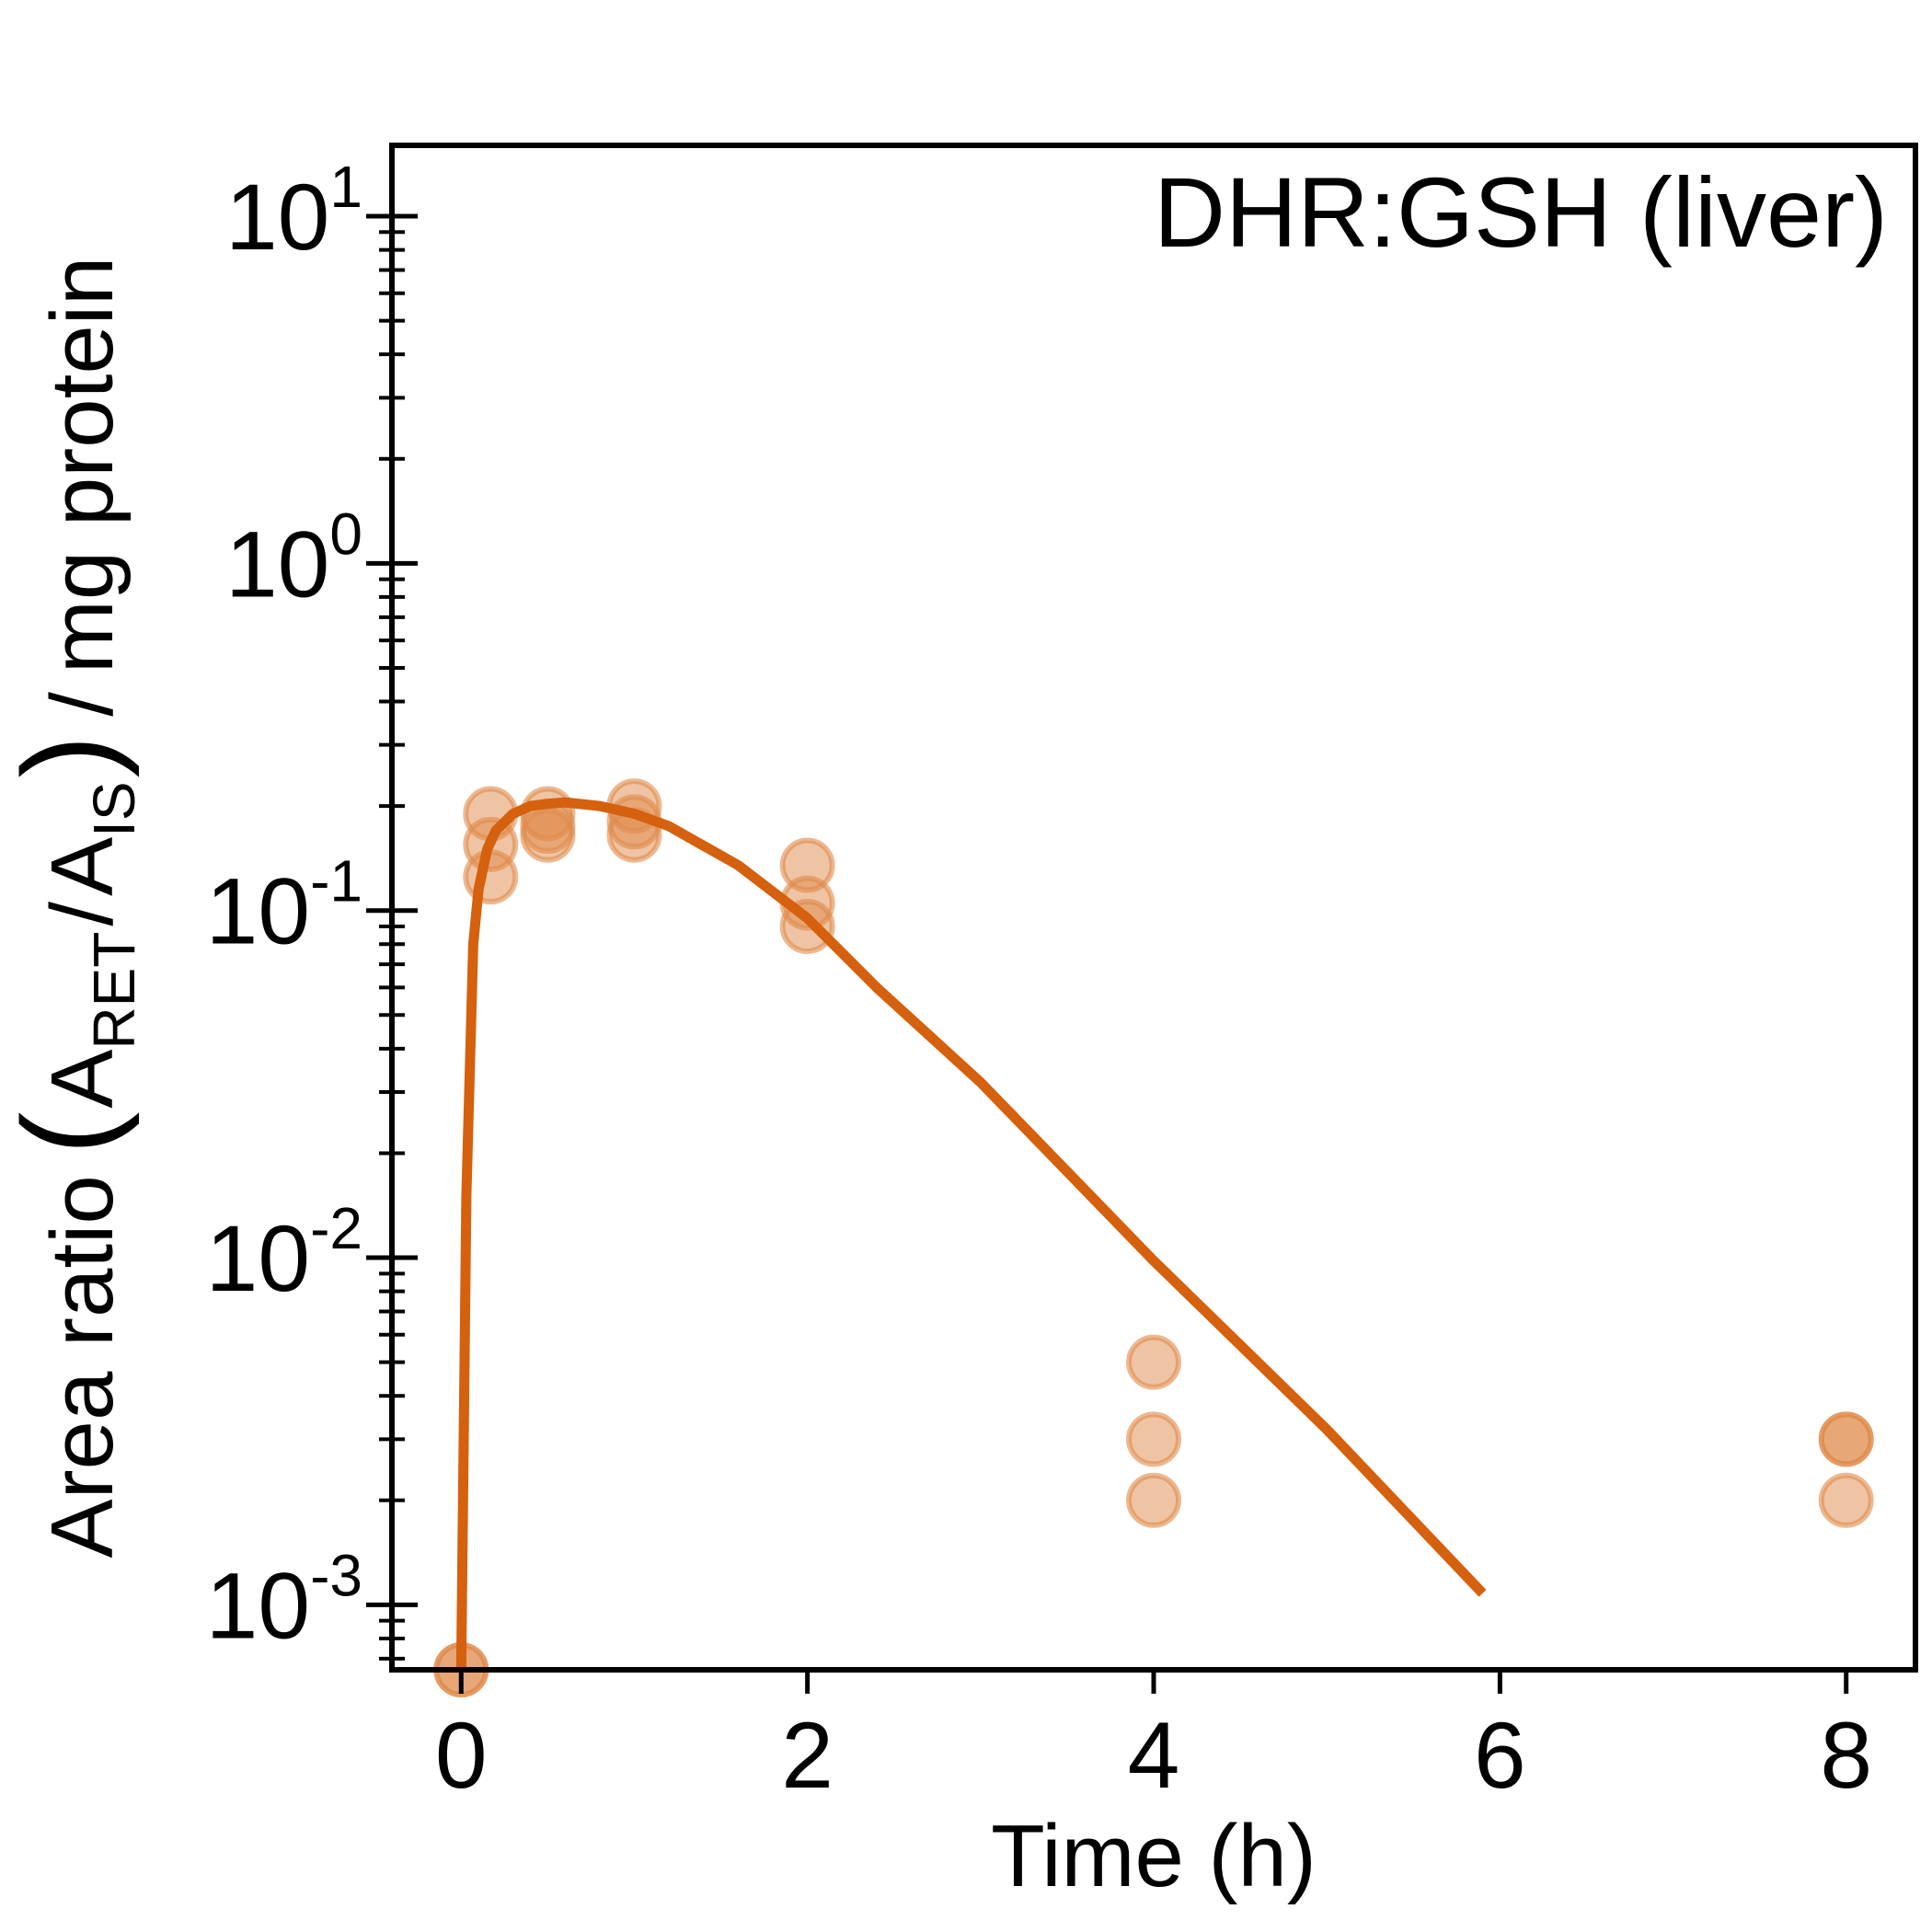 The width and height of the screenshot is (1932, 1932). What do you see at coordinates (82, 1079) in the screenshot?
I see `y-label-numerator: A` at bounding box center [82, 1079].